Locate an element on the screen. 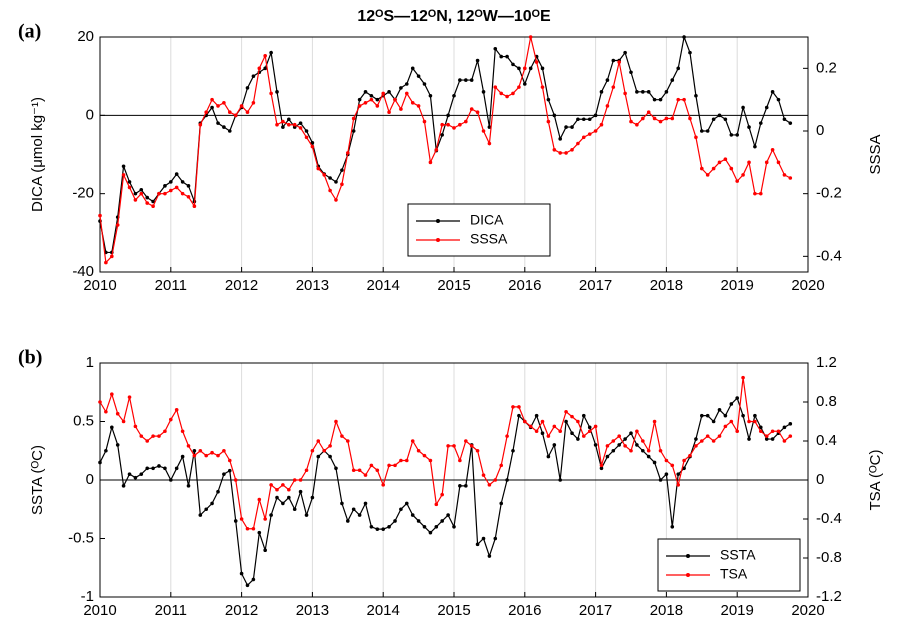 Image resolution: width=897 pixels, height=626 pixels. y-tick-label: -1 is located at coordinates (87, 596).